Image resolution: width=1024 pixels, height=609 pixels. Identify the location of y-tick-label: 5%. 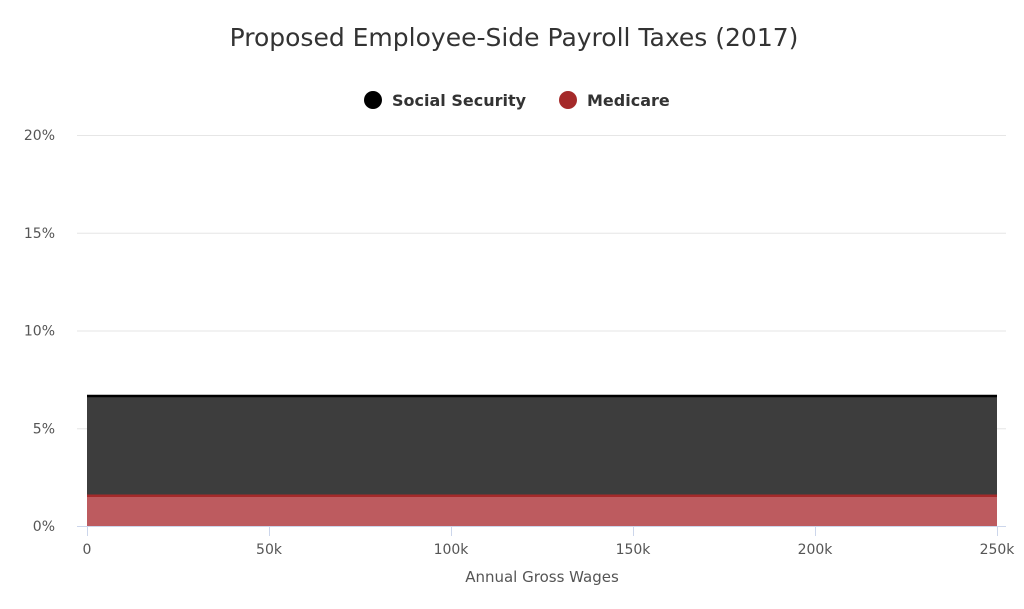
(44, 429).